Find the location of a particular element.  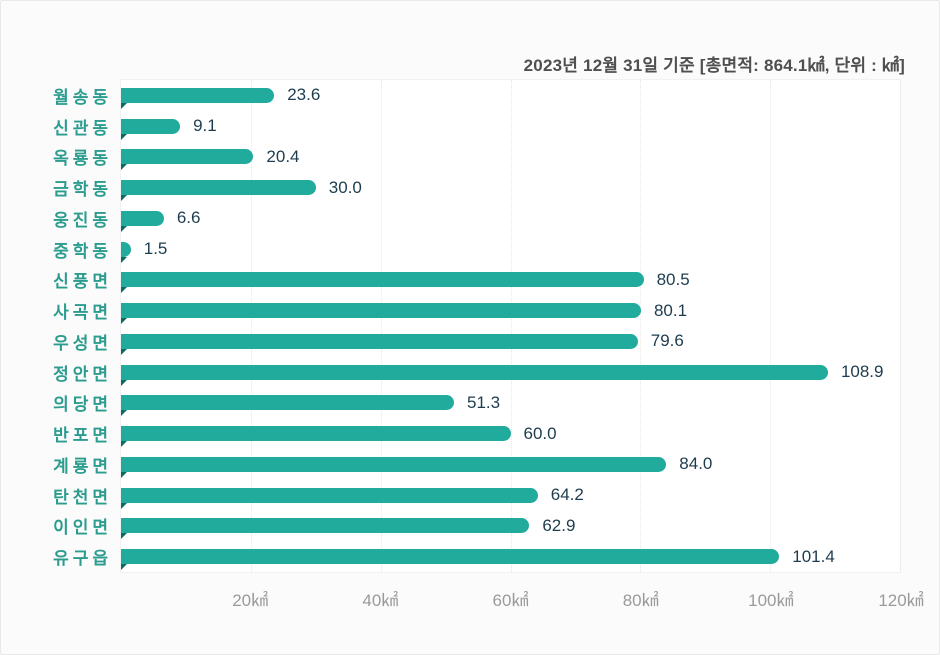

category-label: 유구읍 is located at coordinates (82, 559).